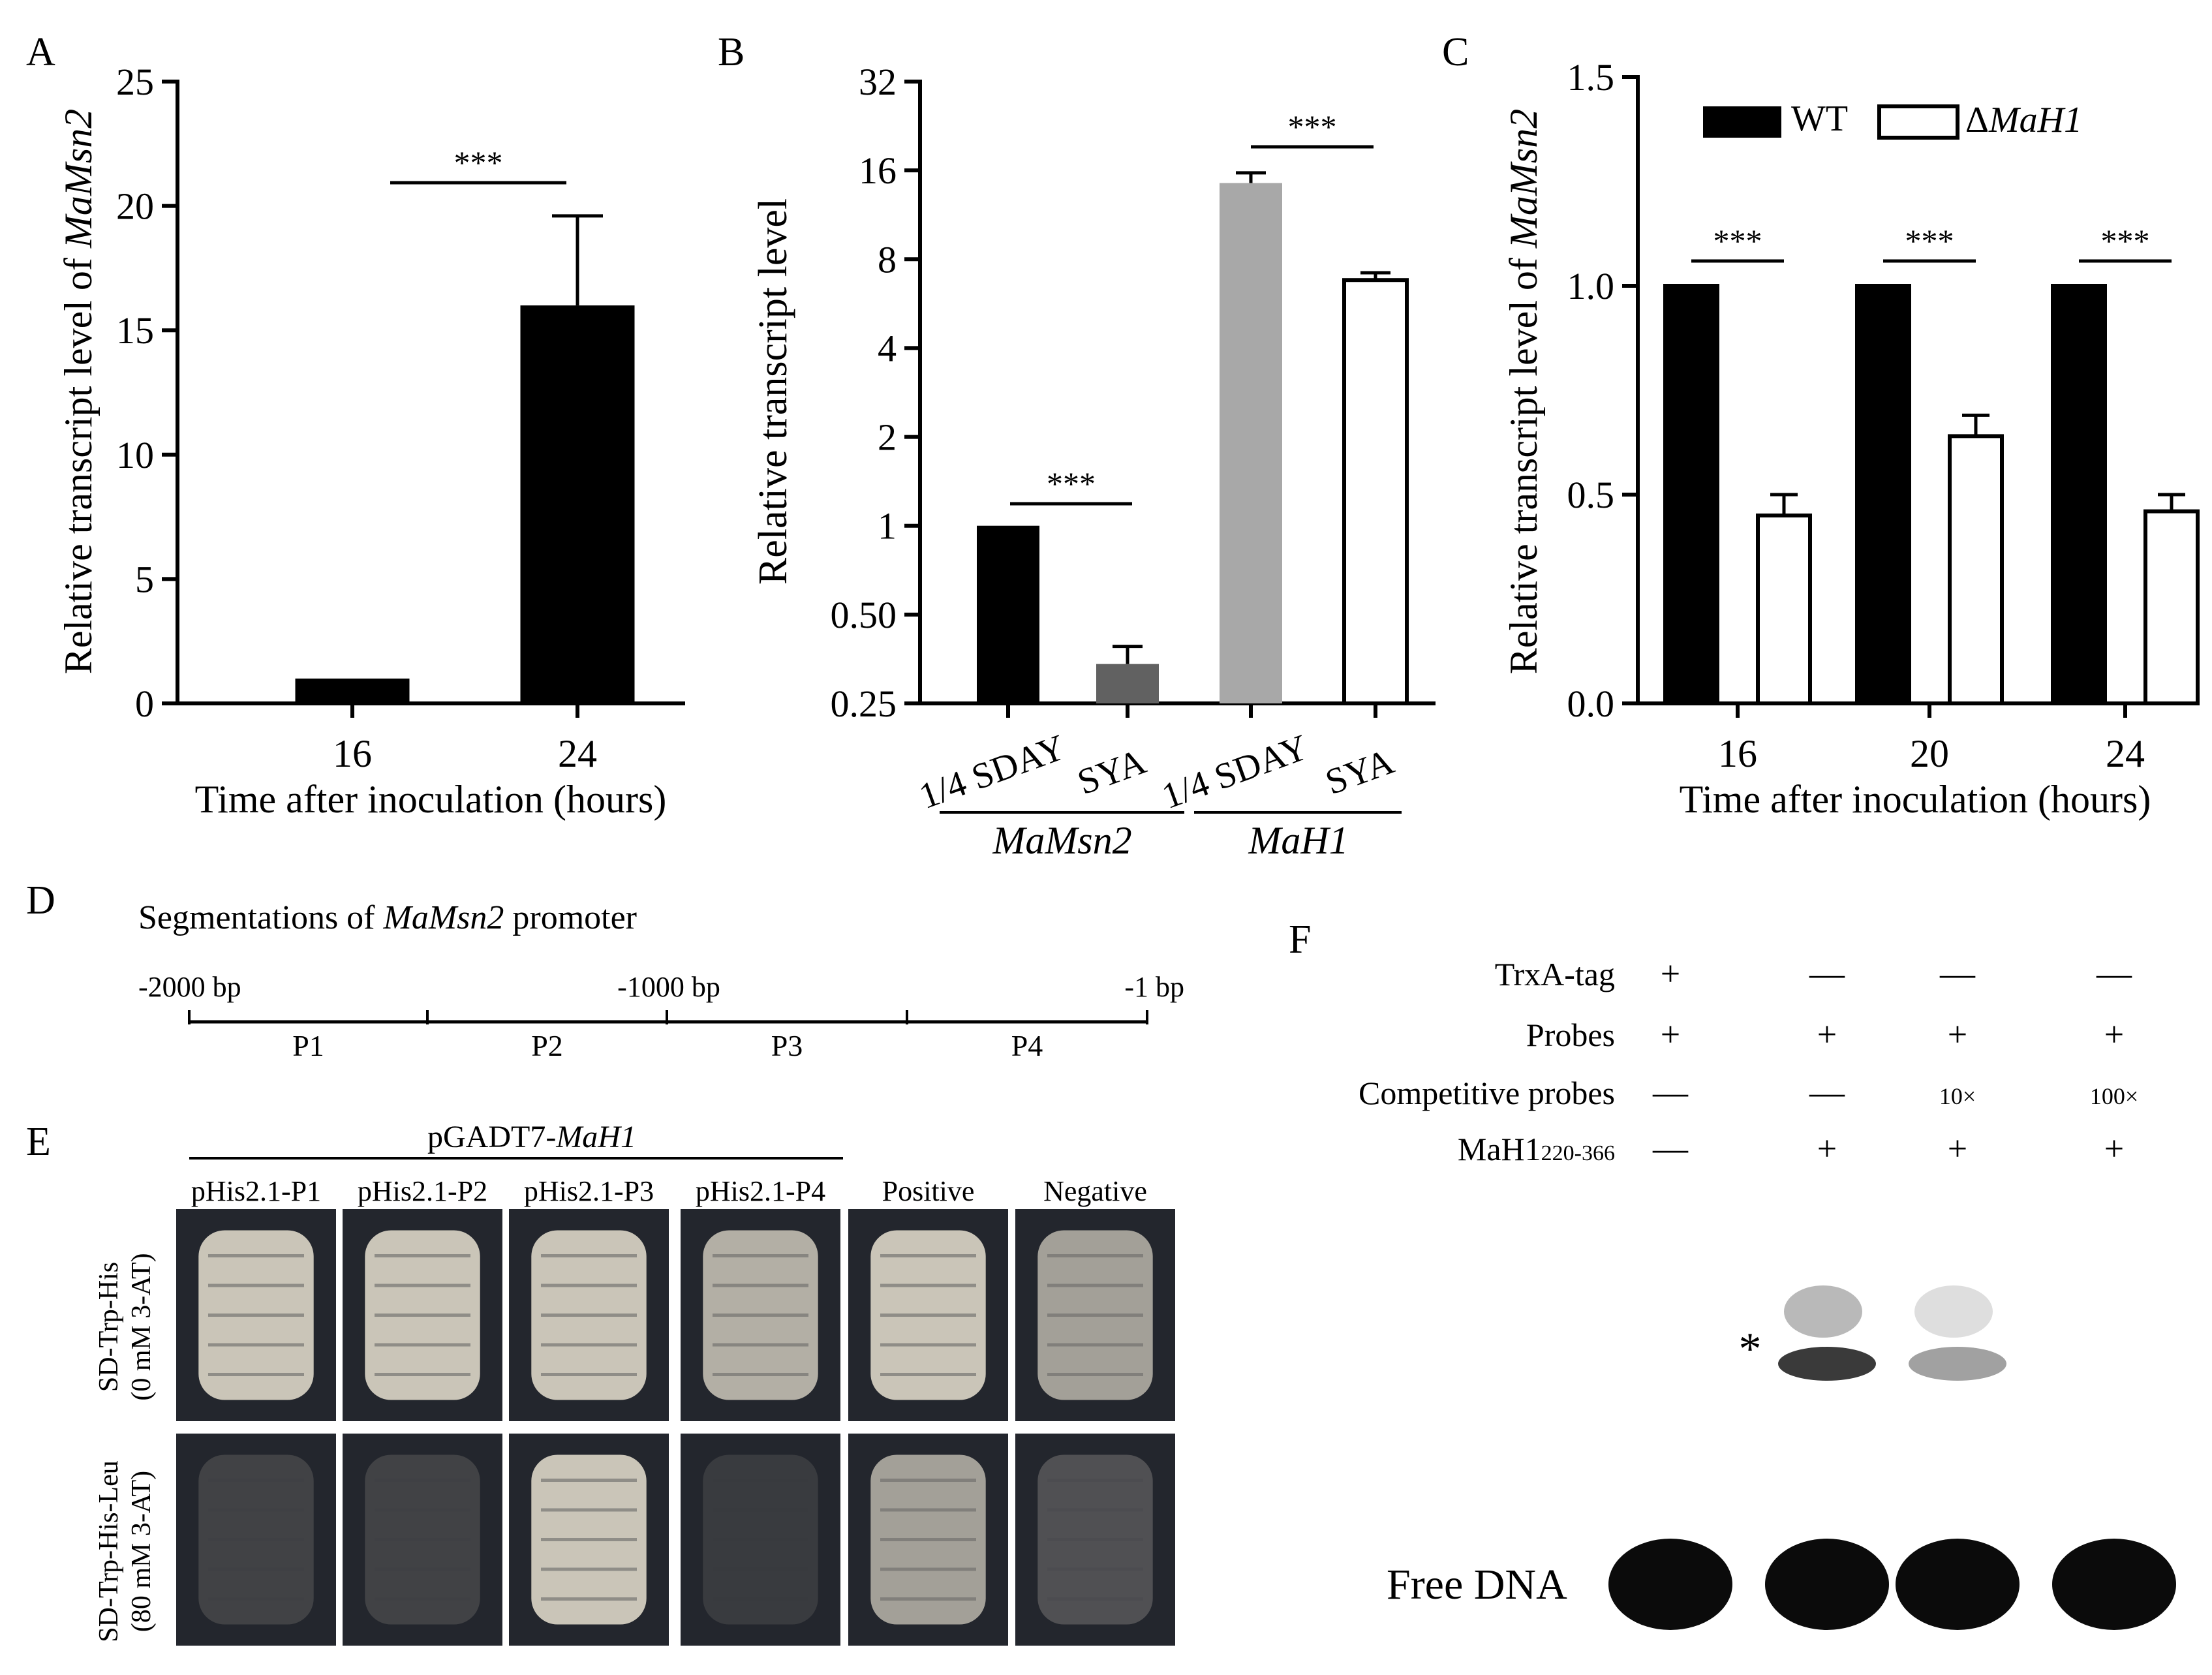 This screenshot has width=2212, height=1675. Describe the element at coordinates (1918, 122) in the screenshot. I see `legend-swatch-mutant` at that location.